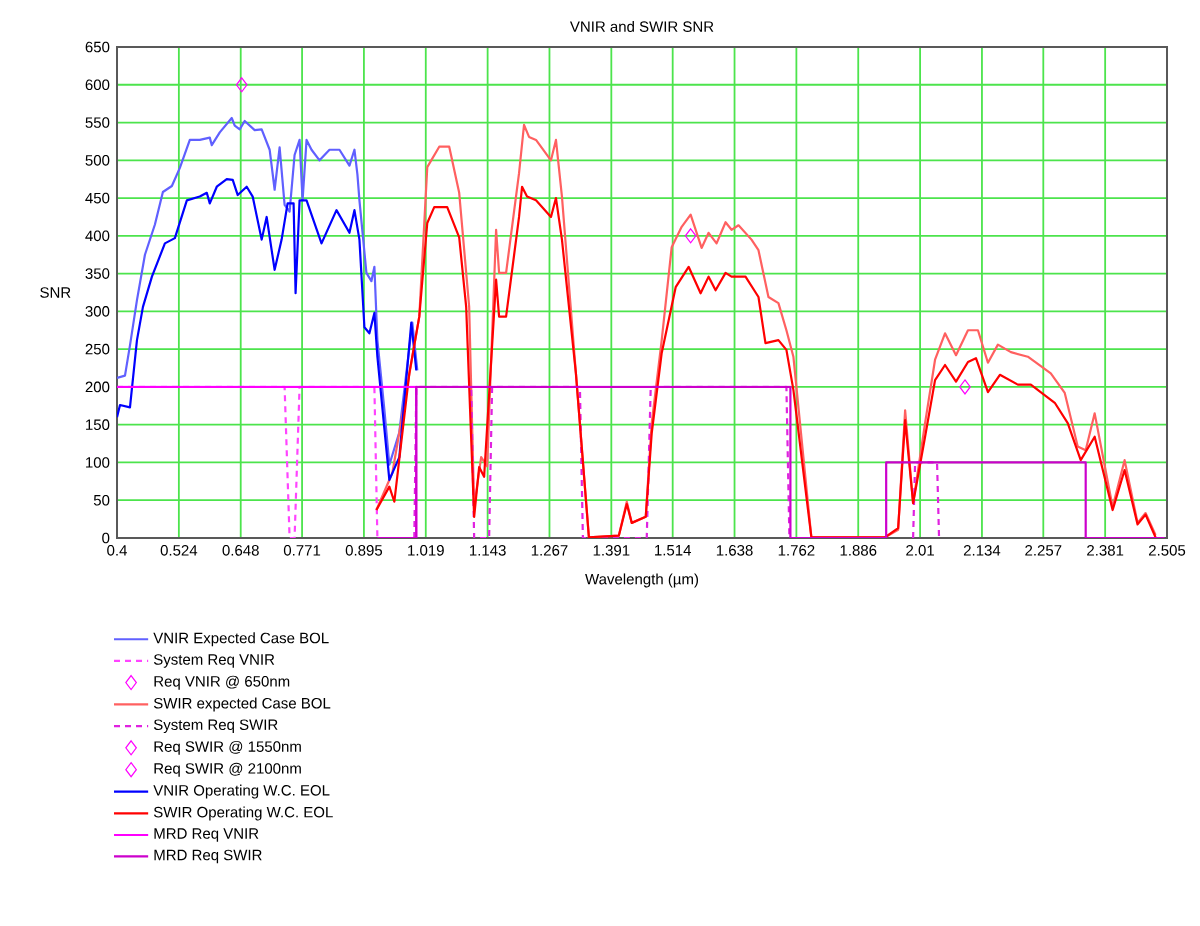  Describe the element at coordinates (227, 747) in the screenshot. I see `legend-label: Req SWIR @ 1550nm` at that location.